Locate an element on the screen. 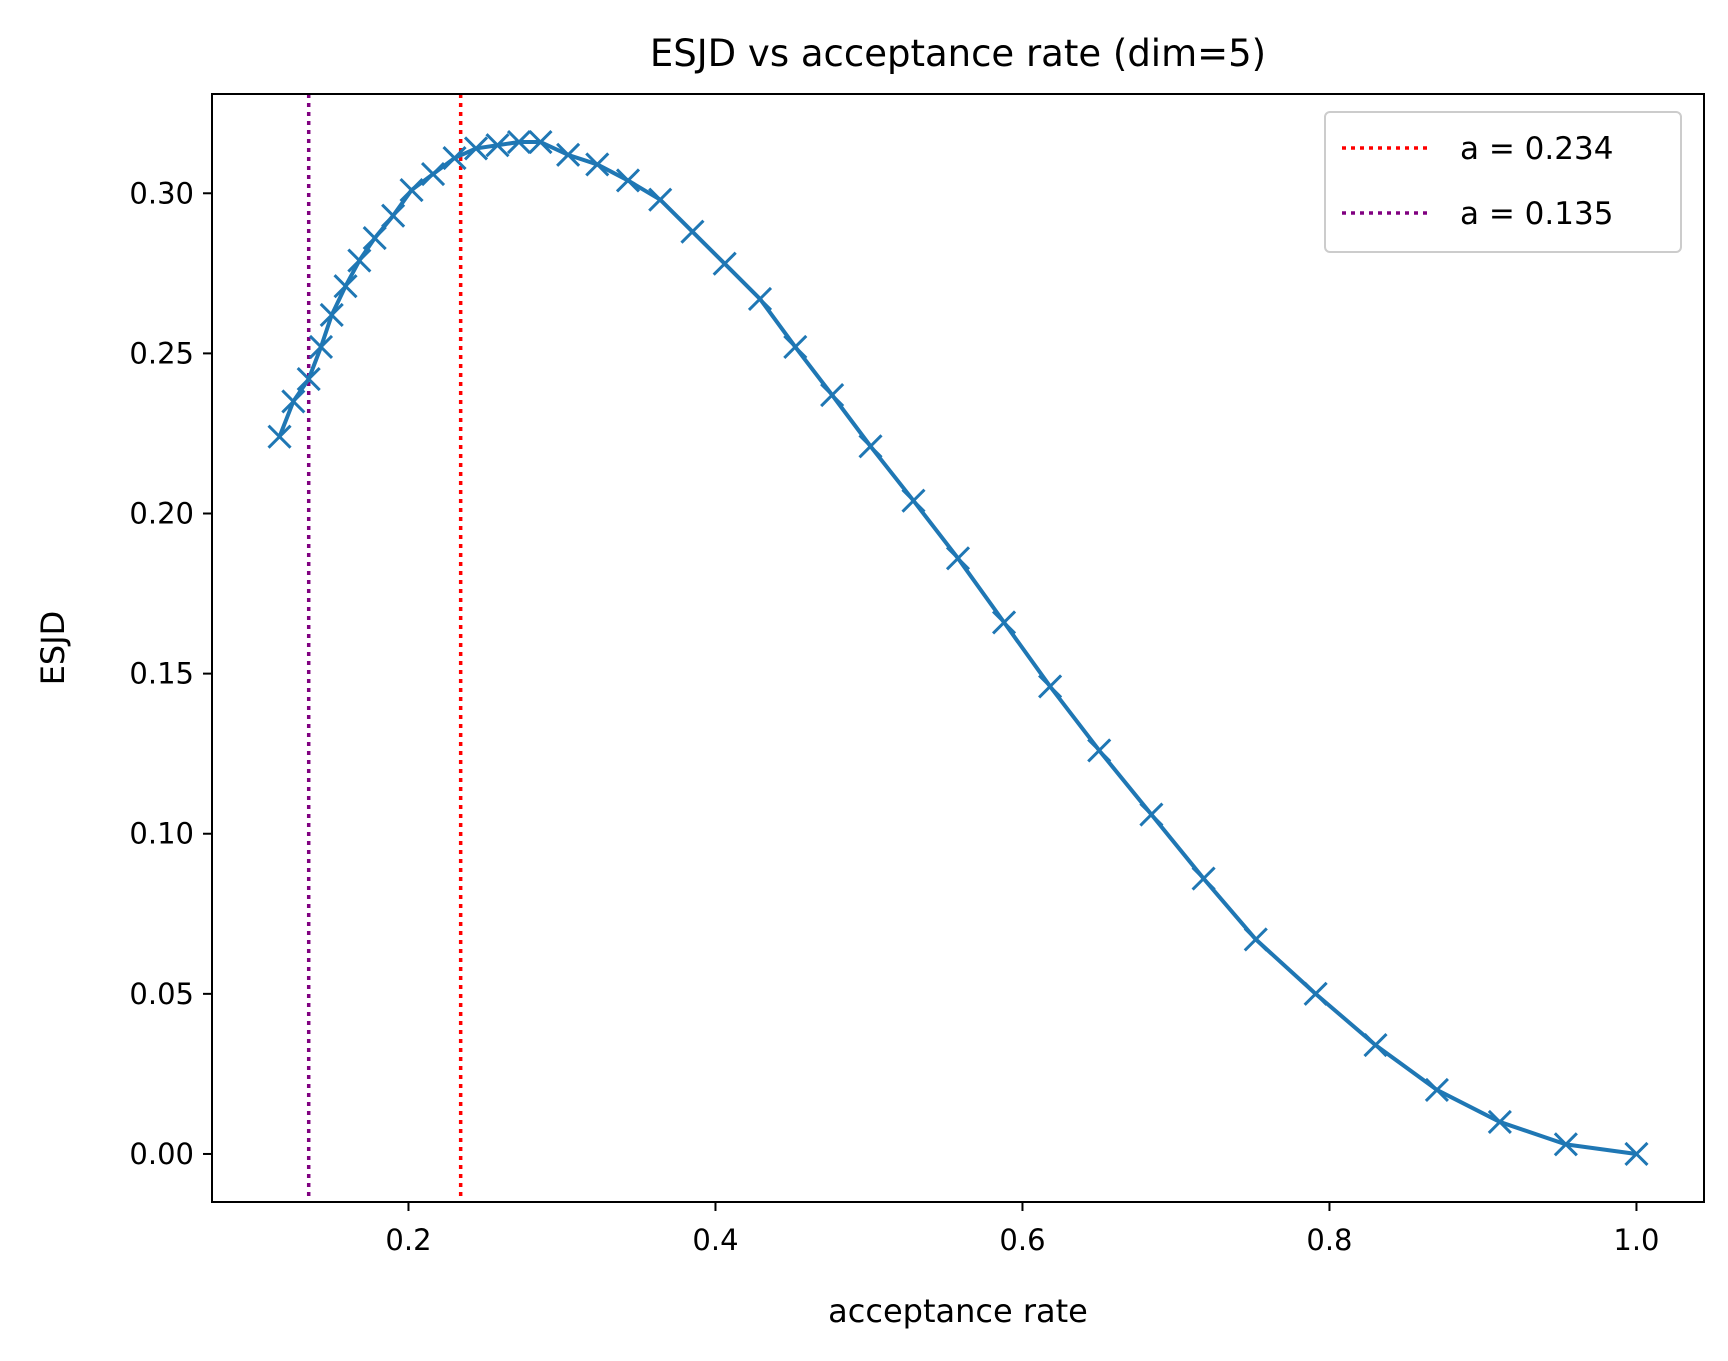 The width and height of the screenshot is (1728, 1361). legend: a = 0.234 a = 0.135 is located at coordinates (1503, 182).